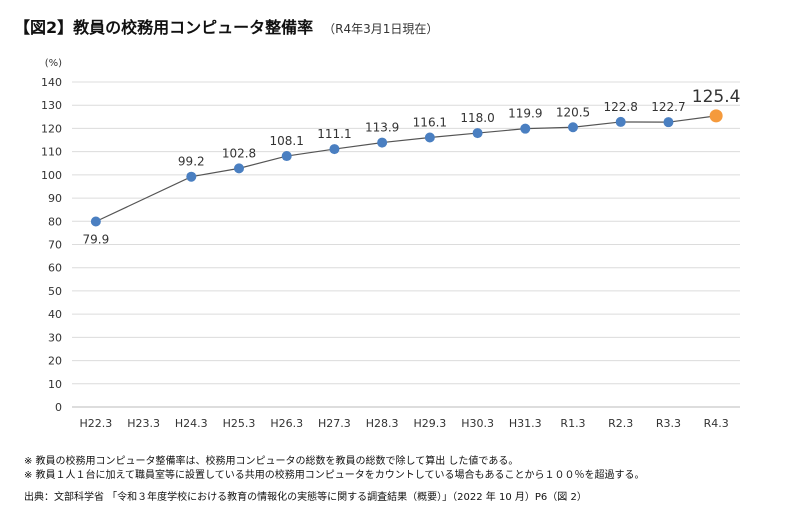  I want to click on y-tick-label: 140, so click(51, 82).